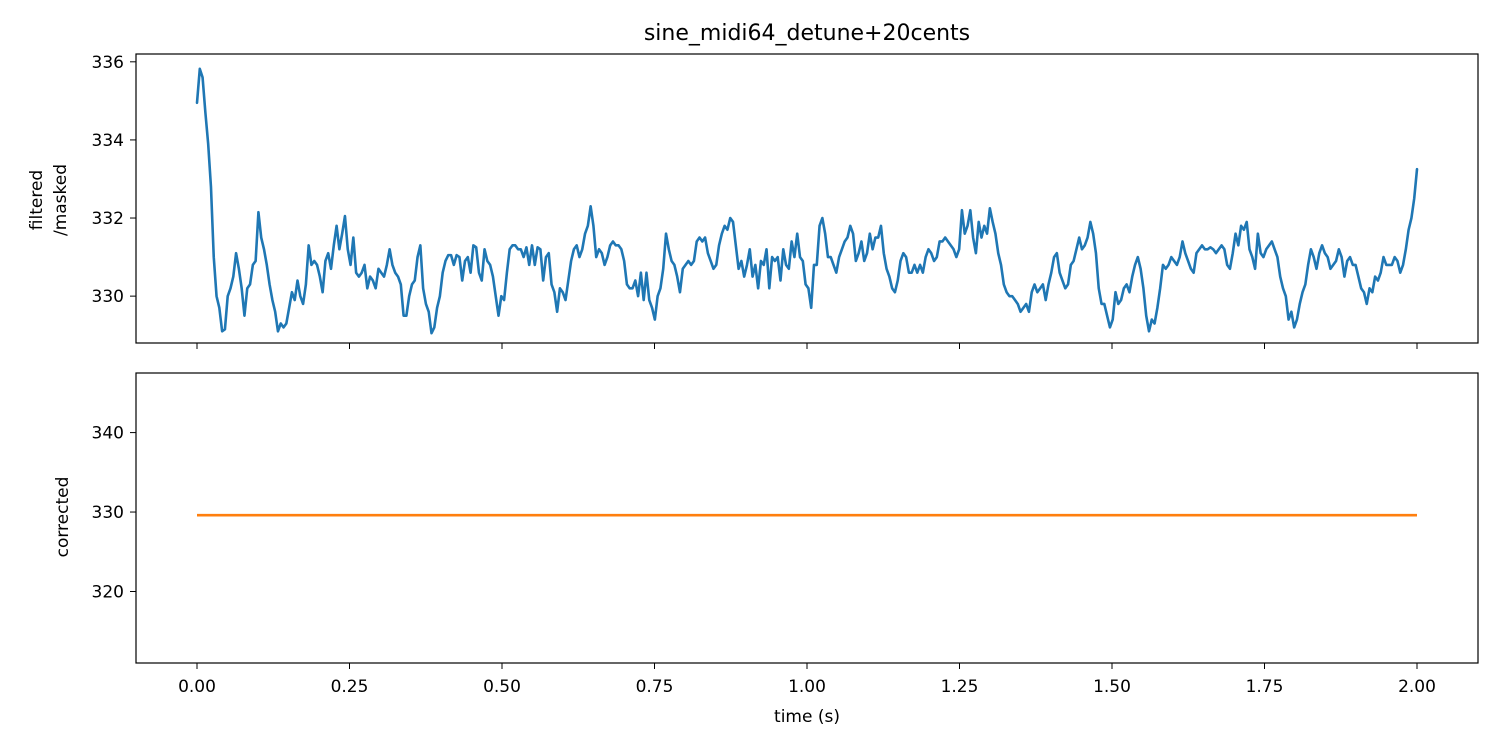 The height and width of the screenshot is (754, 1500). Describe the element at coordinates (807, 346) in the screenshot. I see `top-x-ticks` at that location.